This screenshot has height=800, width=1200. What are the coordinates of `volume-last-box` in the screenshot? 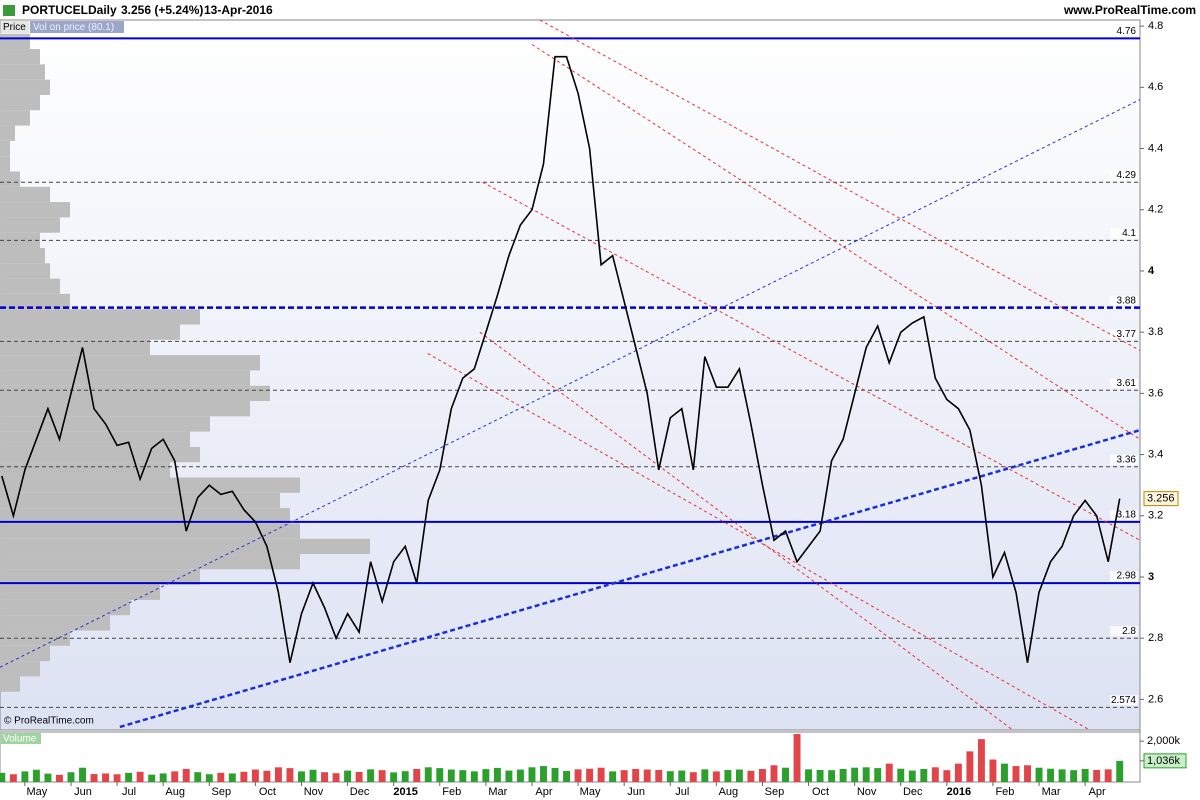 It's located at (1165, 761).